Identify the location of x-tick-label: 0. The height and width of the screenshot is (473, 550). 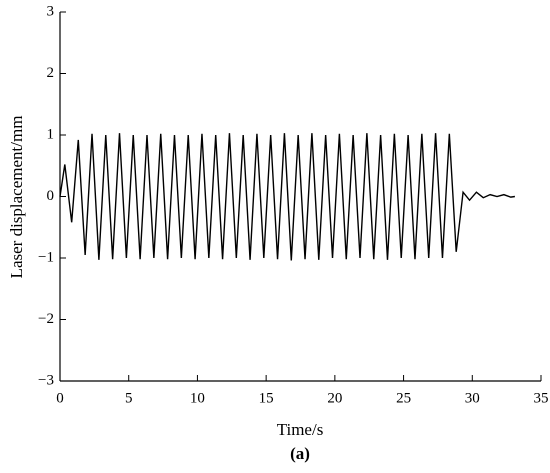
(60, 398).